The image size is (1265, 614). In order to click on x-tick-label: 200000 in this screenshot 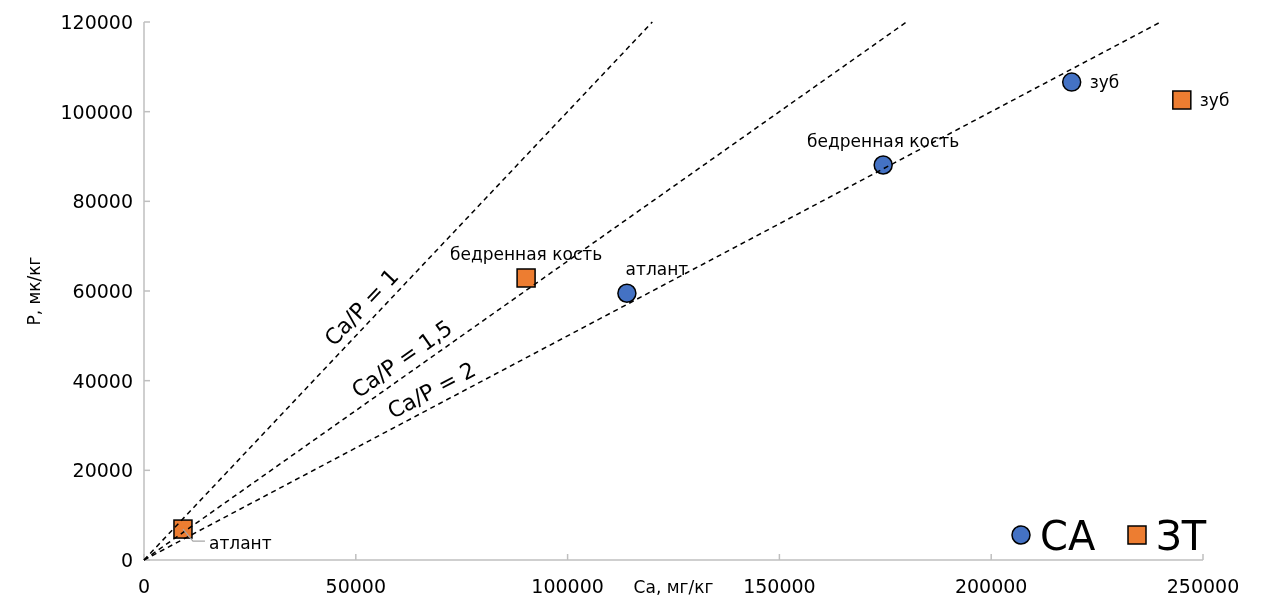, I will do `click(991, 586)`.